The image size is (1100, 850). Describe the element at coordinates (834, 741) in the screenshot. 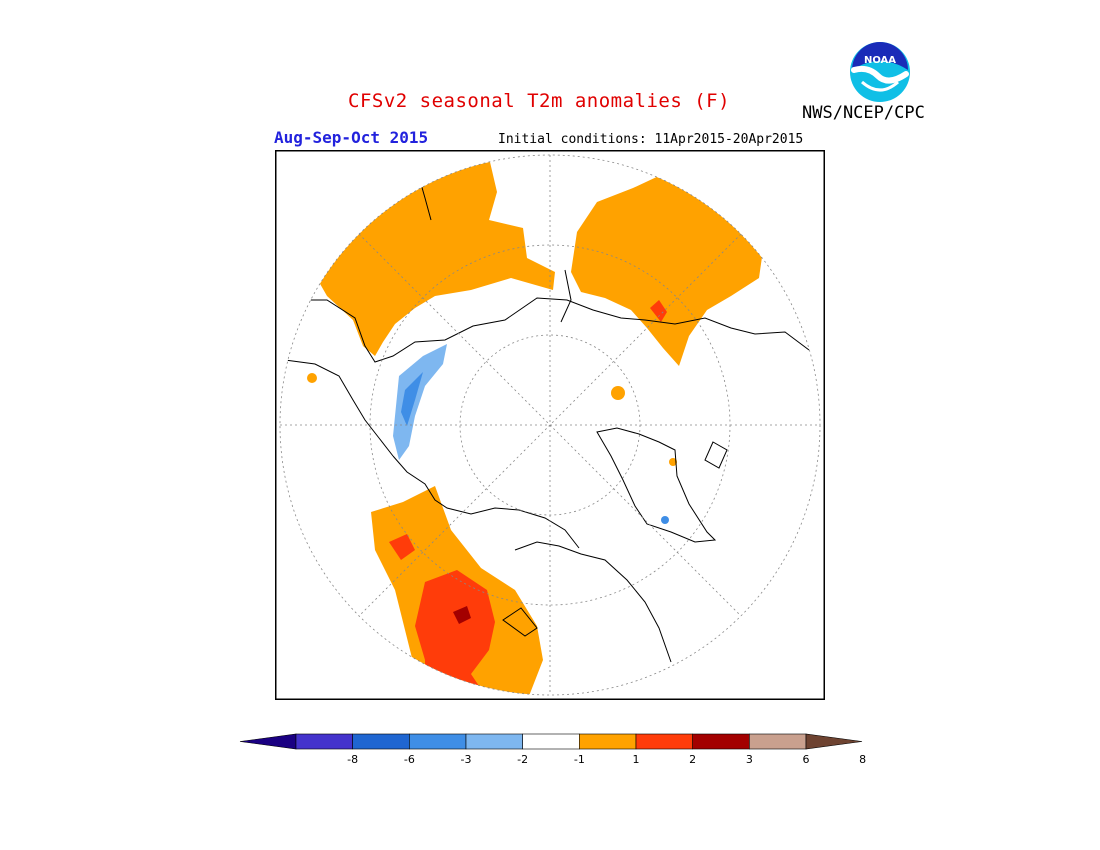

I see `colorbar-bin-max-arrow` at that location.